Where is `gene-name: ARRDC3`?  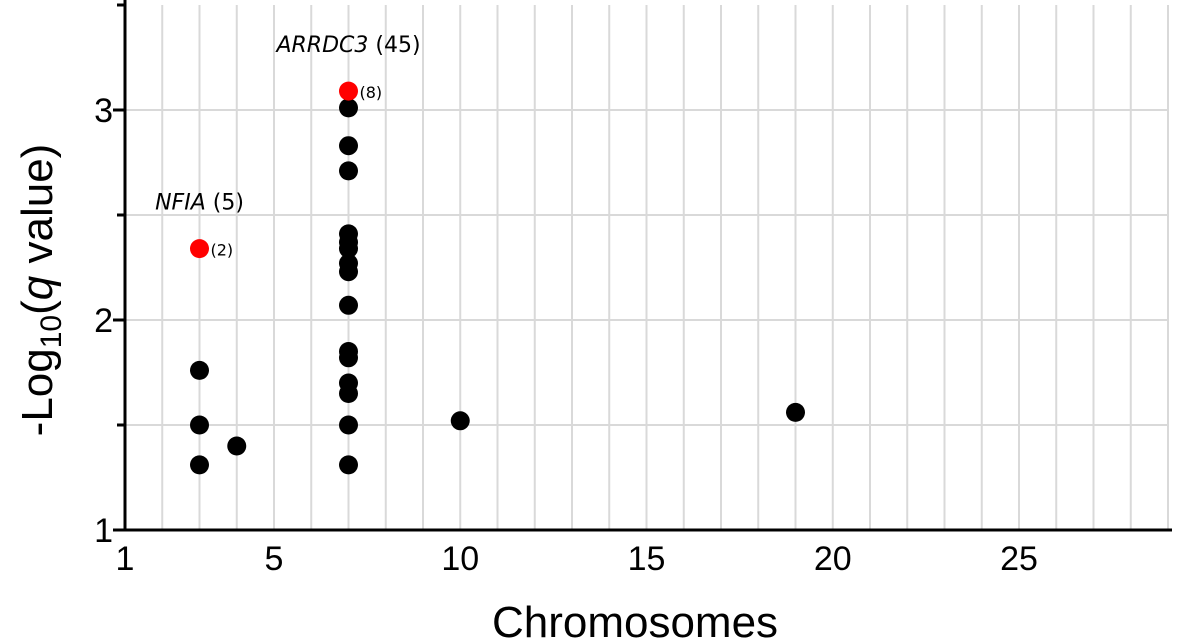 gene-name: ARRDC3 is located at coordinates (321, 45).